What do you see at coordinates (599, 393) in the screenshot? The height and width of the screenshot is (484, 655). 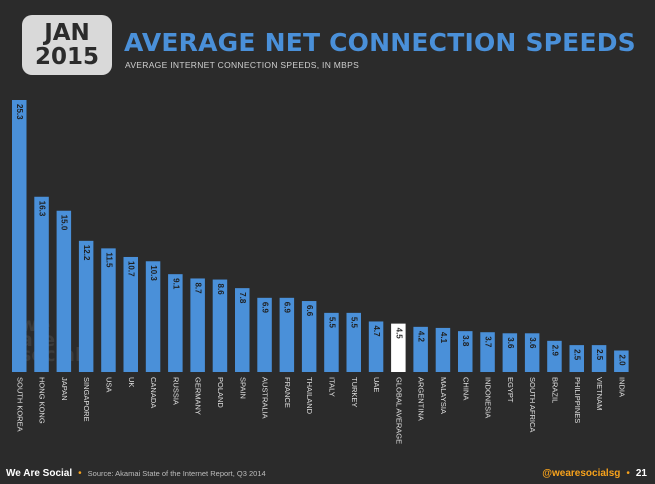 I see `category-label: VIETNAM` at bounding box center [599, 393].